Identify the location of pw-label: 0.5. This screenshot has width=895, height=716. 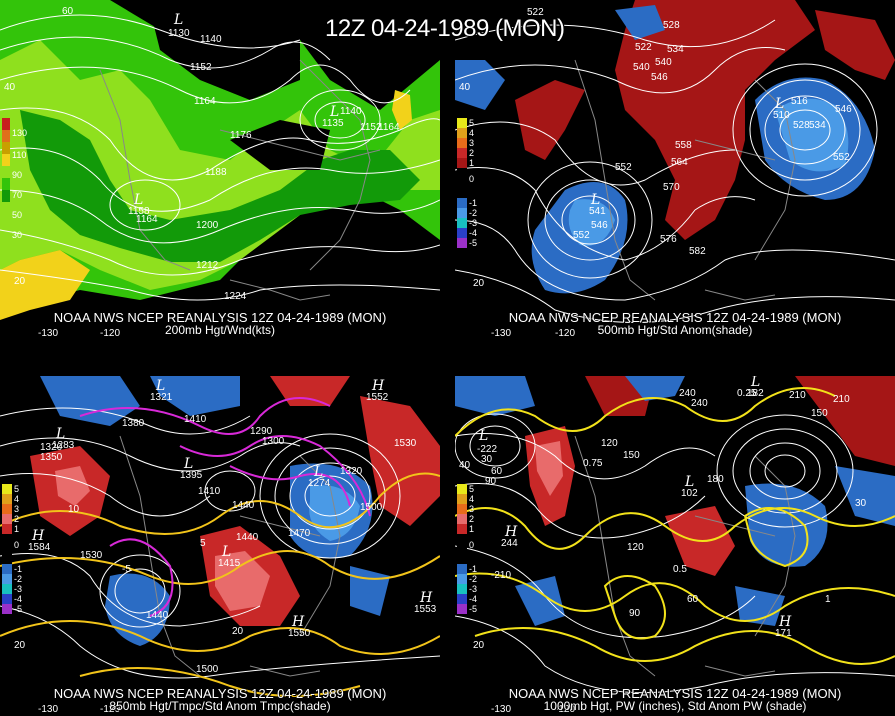
(680, 569).